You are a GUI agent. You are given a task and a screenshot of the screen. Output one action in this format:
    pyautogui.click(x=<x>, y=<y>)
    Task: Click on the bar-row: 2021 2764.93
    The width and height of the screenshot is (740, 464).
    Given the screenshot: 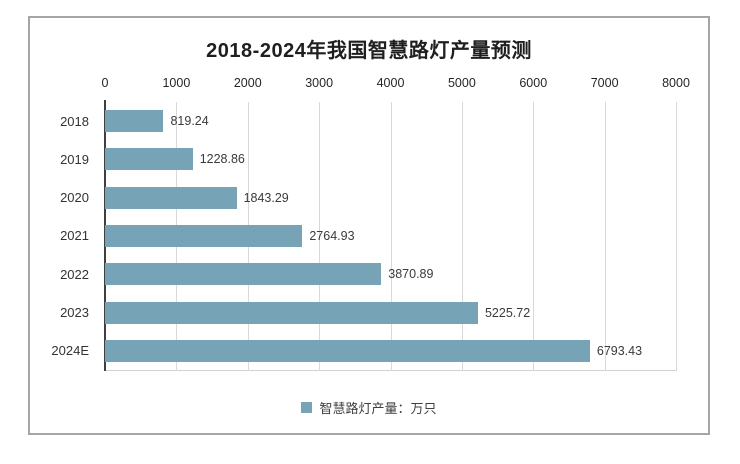 What is the action you would take?
    pyautogui.click(x=368, y=236)
    